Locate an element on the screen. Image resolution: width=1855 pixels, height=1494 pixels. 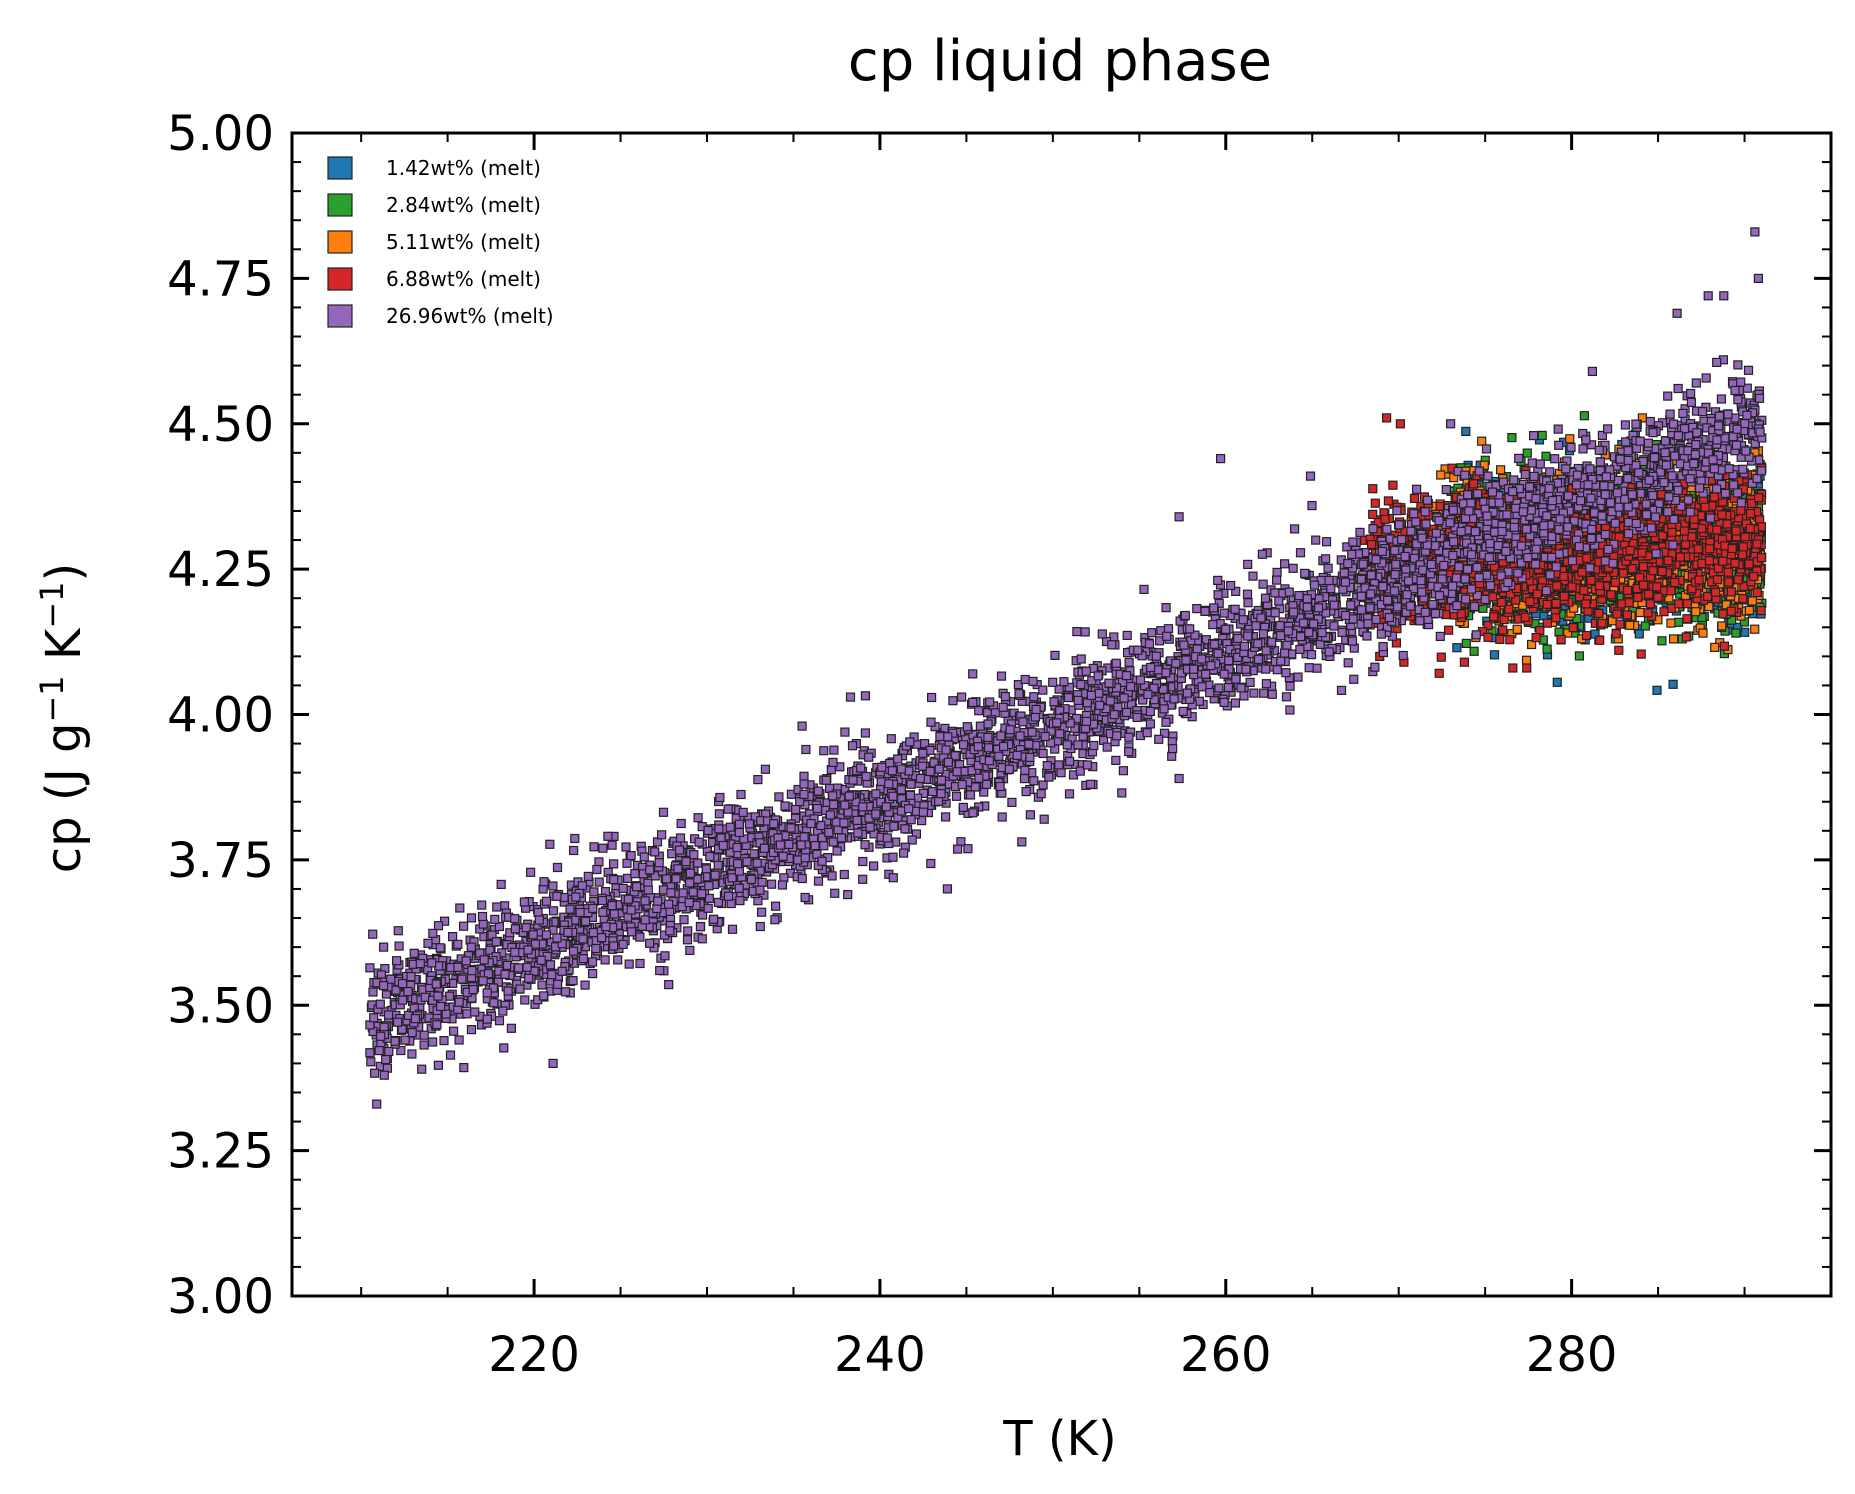
y-axis-label-exp2: −1 is located at coordinates (52, 604).